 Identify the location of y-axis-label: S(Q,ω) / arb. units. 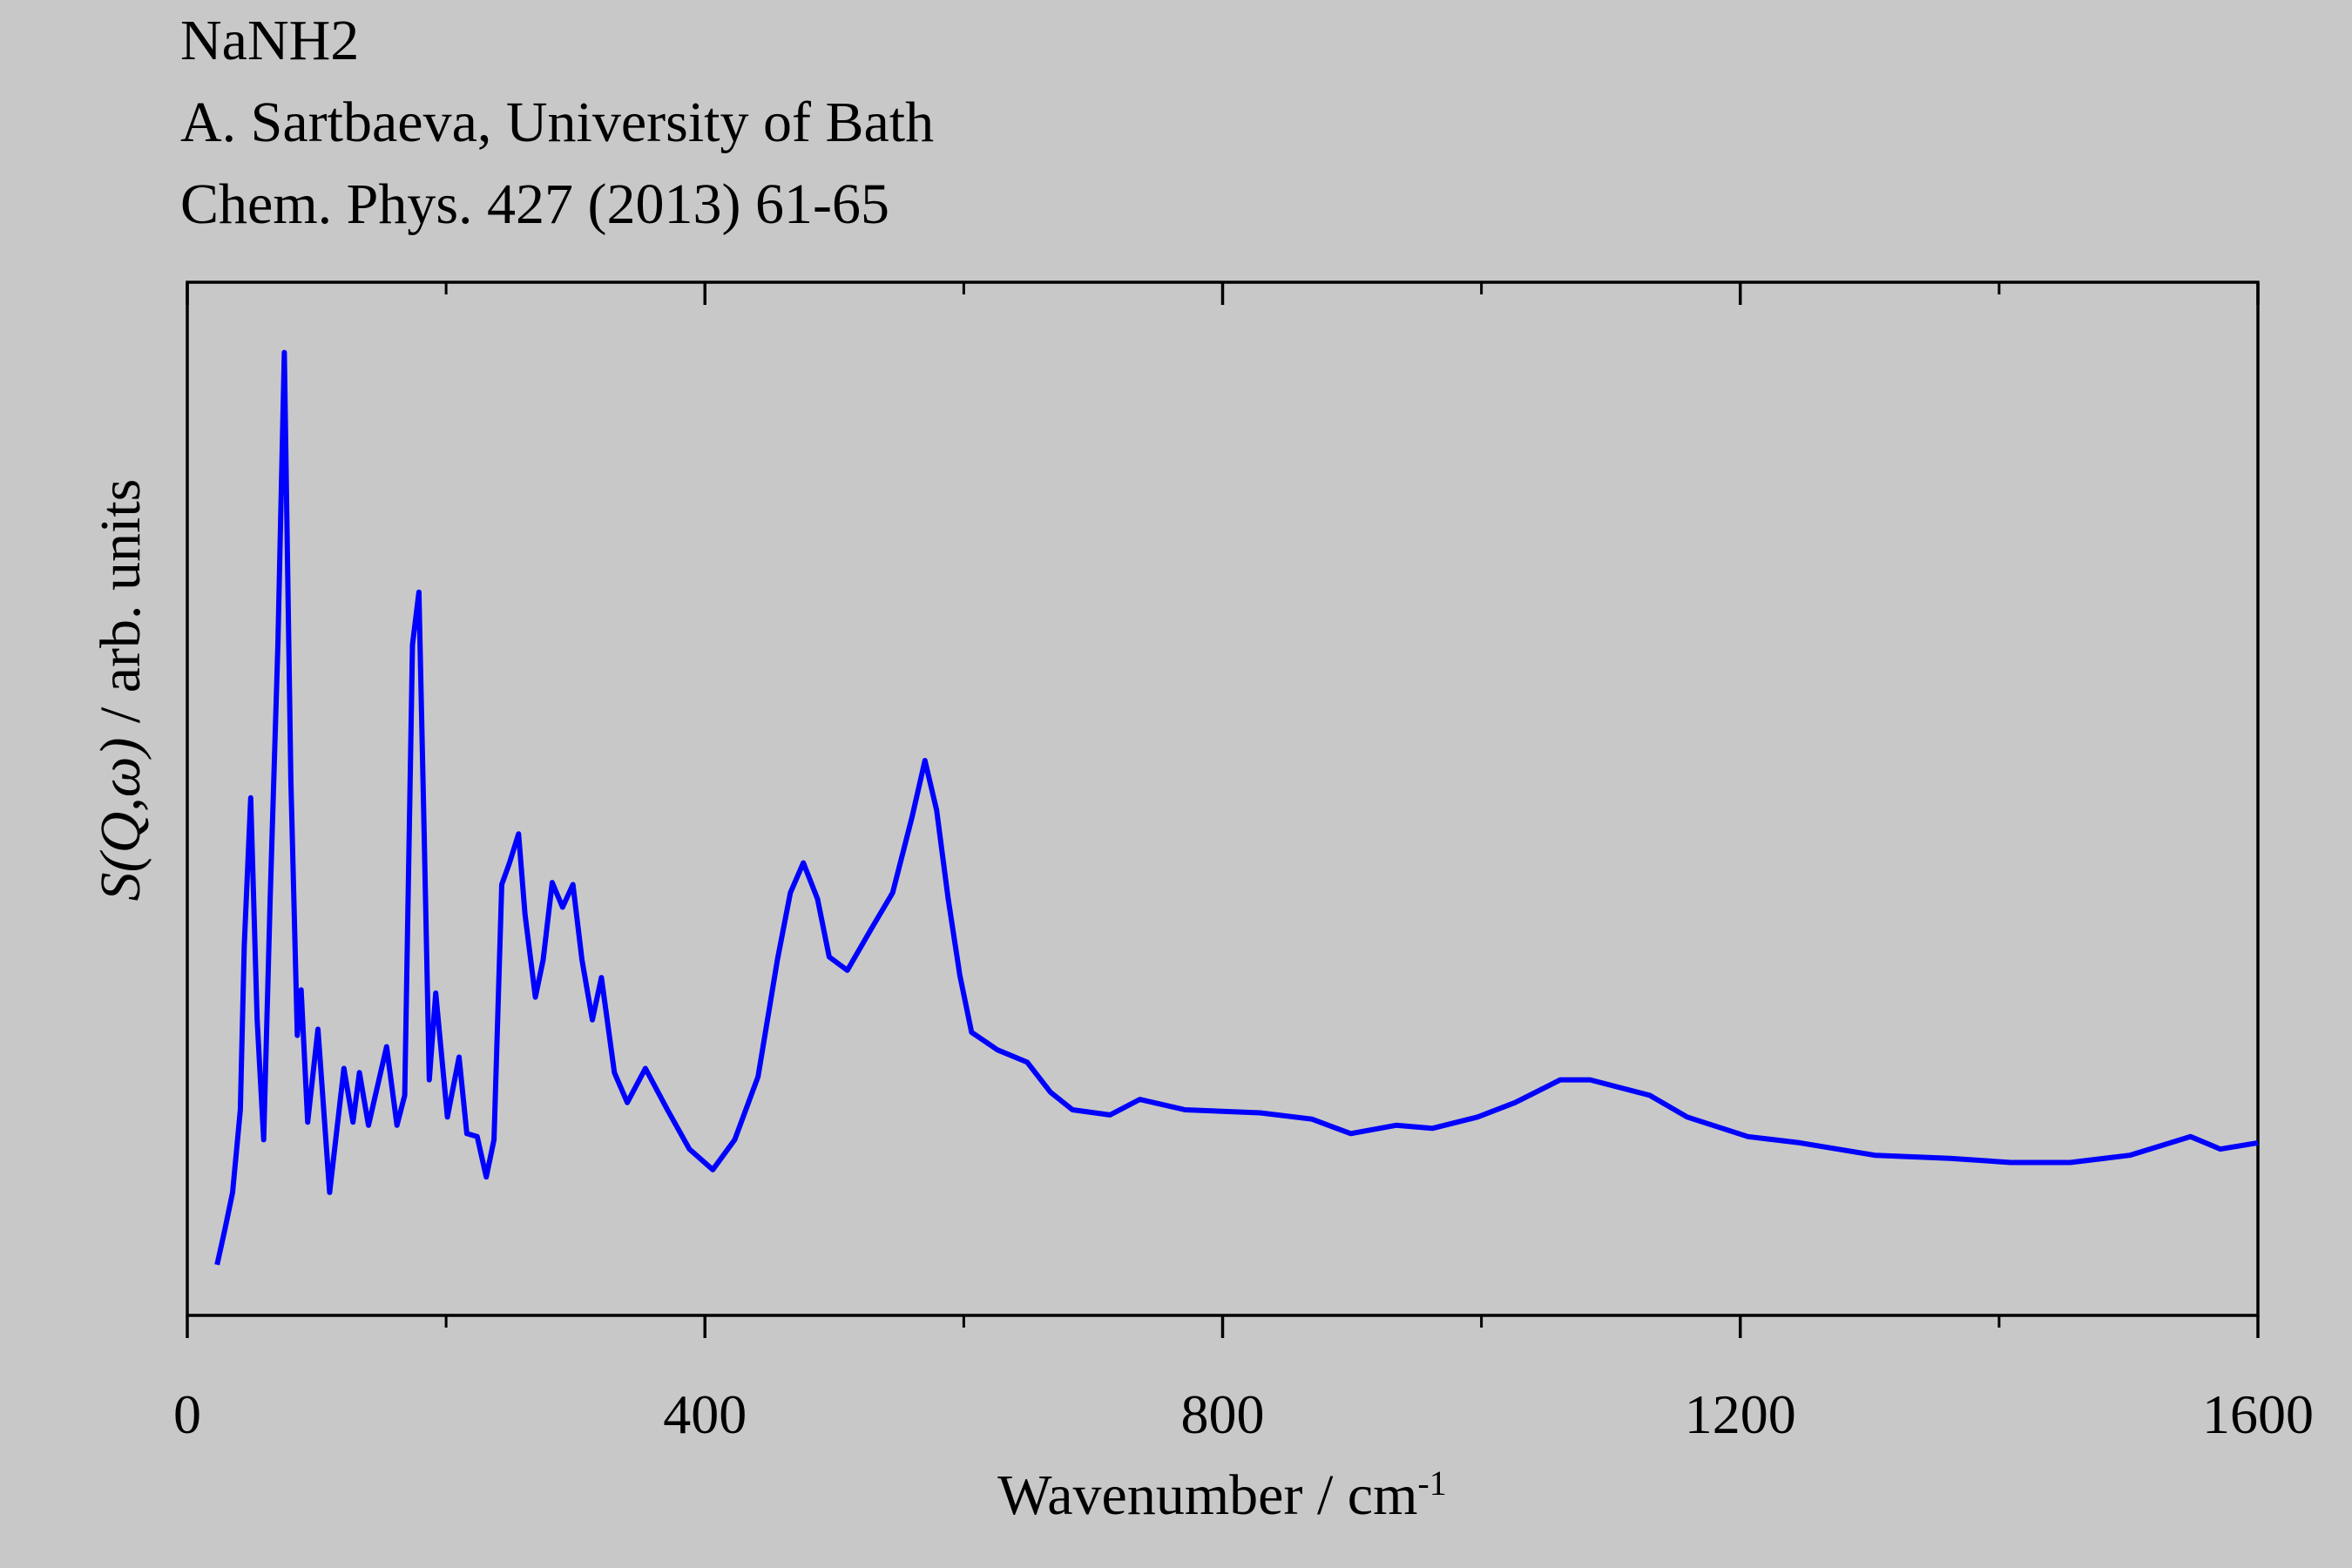
(120, 690).